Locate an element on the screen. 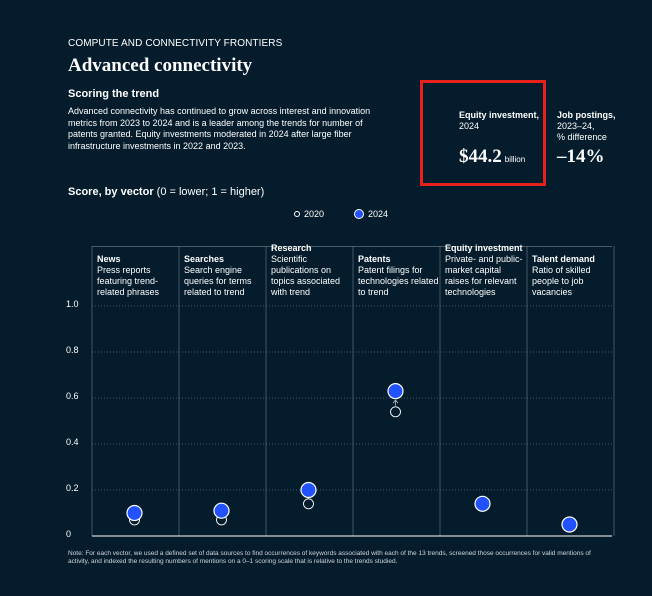 The image size is (652, 596). vector-name: Searches is located at coordinates (204, 259).